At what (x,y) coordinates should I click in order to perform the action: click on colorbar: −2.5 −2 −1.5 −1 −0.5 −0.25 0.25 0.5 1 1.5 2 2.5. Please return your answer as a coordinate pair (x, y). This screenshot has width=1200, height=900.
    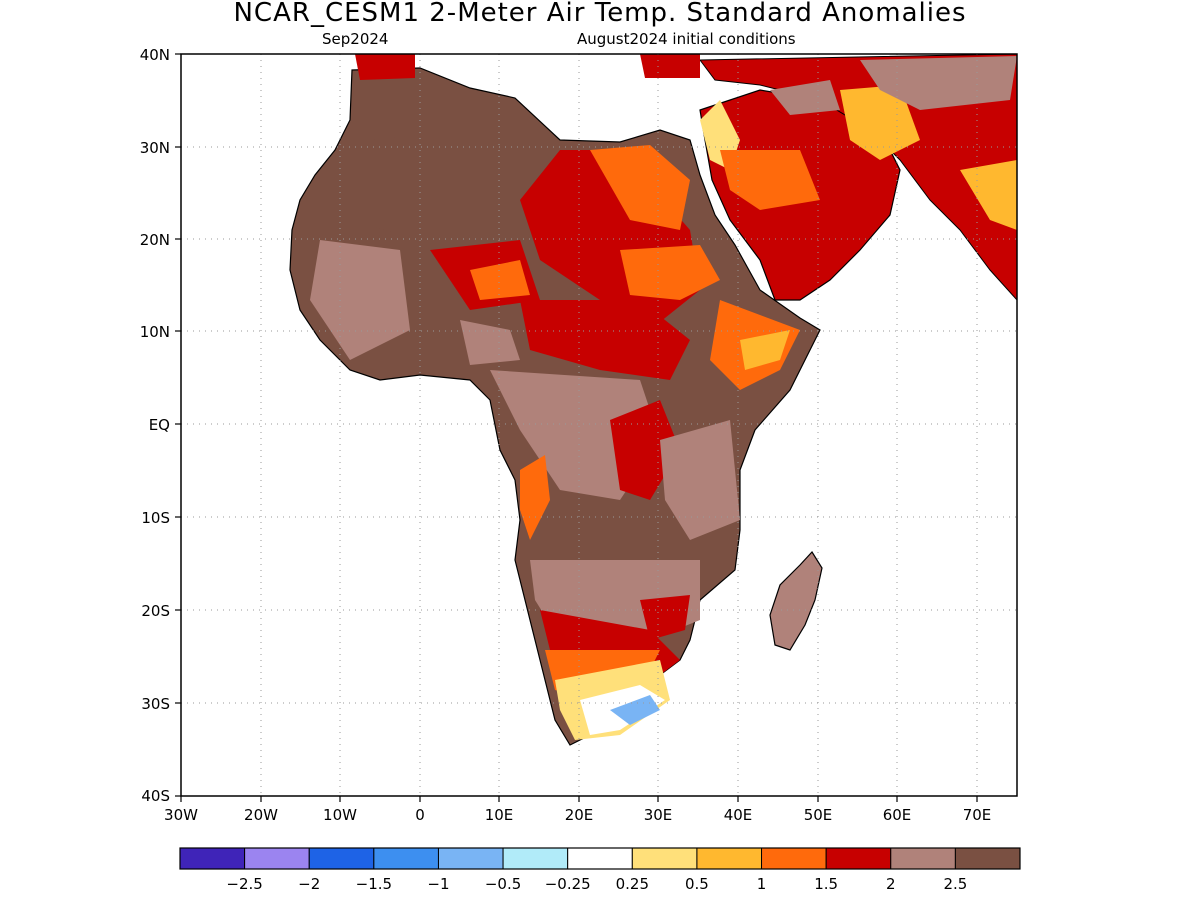
    Looking at the image, I should click on (600, 870).